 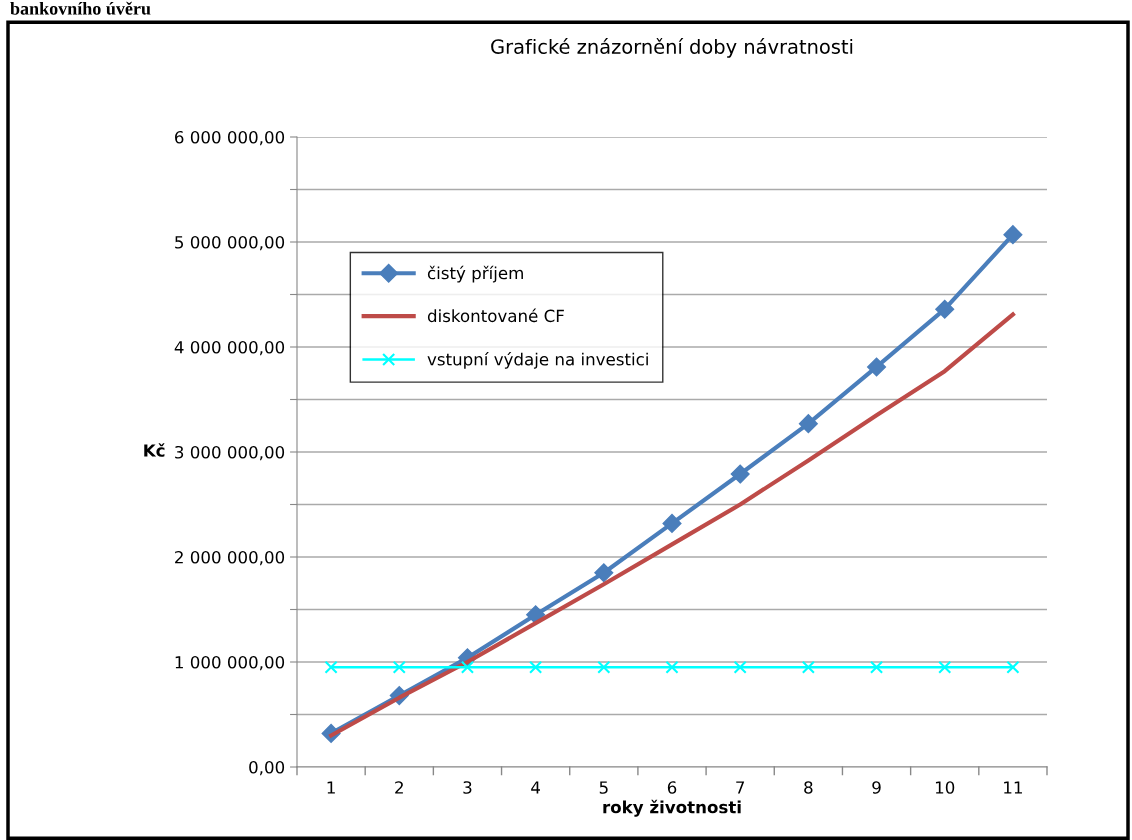 I want to click on y-tick-label: 0,00, so click(x=267, y=768).